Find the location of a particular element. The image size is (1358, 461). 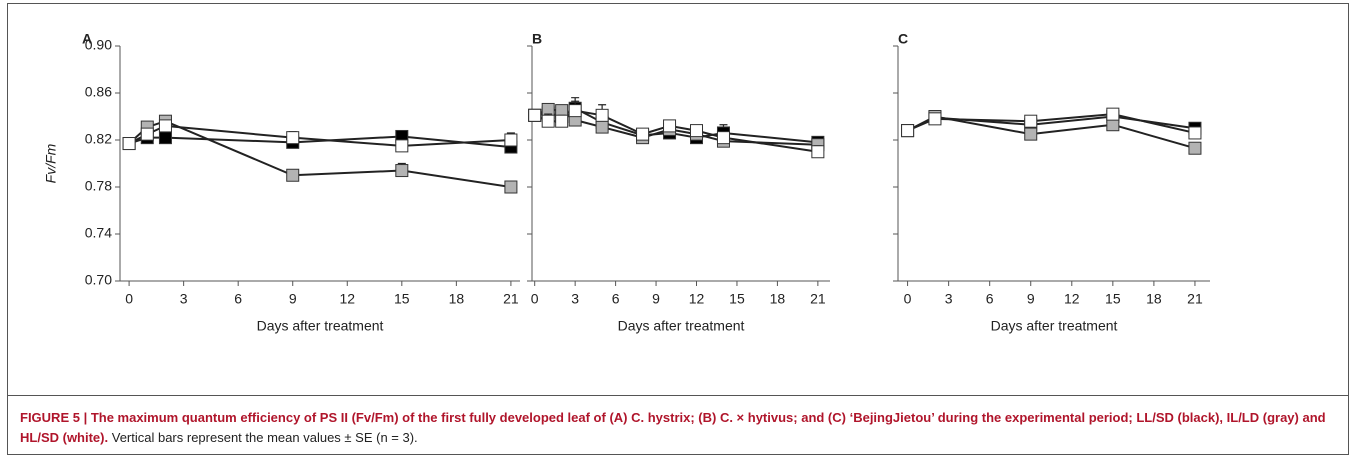

y-tick-label: 0.90 is located at coordinates (98, 45).